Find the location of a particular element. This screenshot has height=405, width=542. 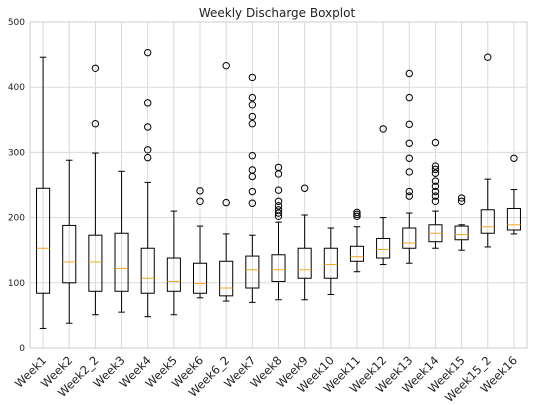

box-week12 is located at coordinates (383, 195).